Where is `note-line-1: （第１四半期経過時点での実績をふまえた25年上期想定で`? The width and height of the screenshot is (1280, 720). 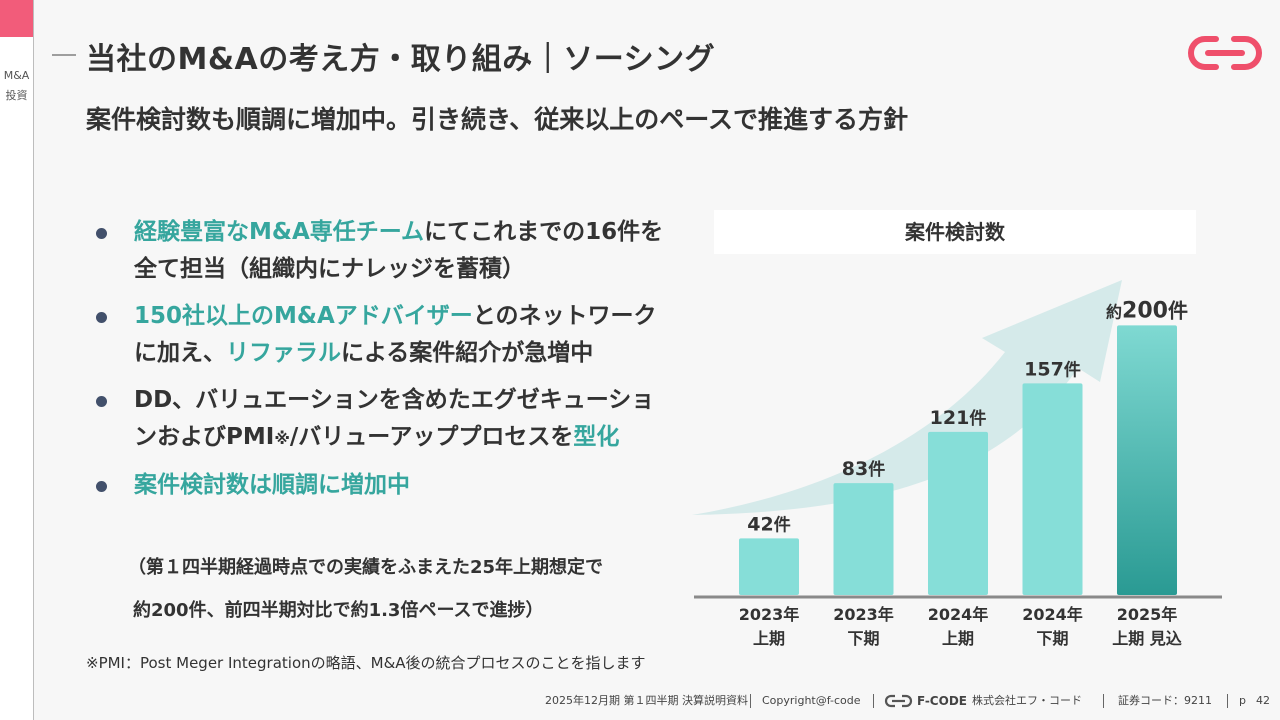
note-line-1: （第１四半期経過時点での実績をふまえた25年上期想定で is located at coordinates (366, 567).